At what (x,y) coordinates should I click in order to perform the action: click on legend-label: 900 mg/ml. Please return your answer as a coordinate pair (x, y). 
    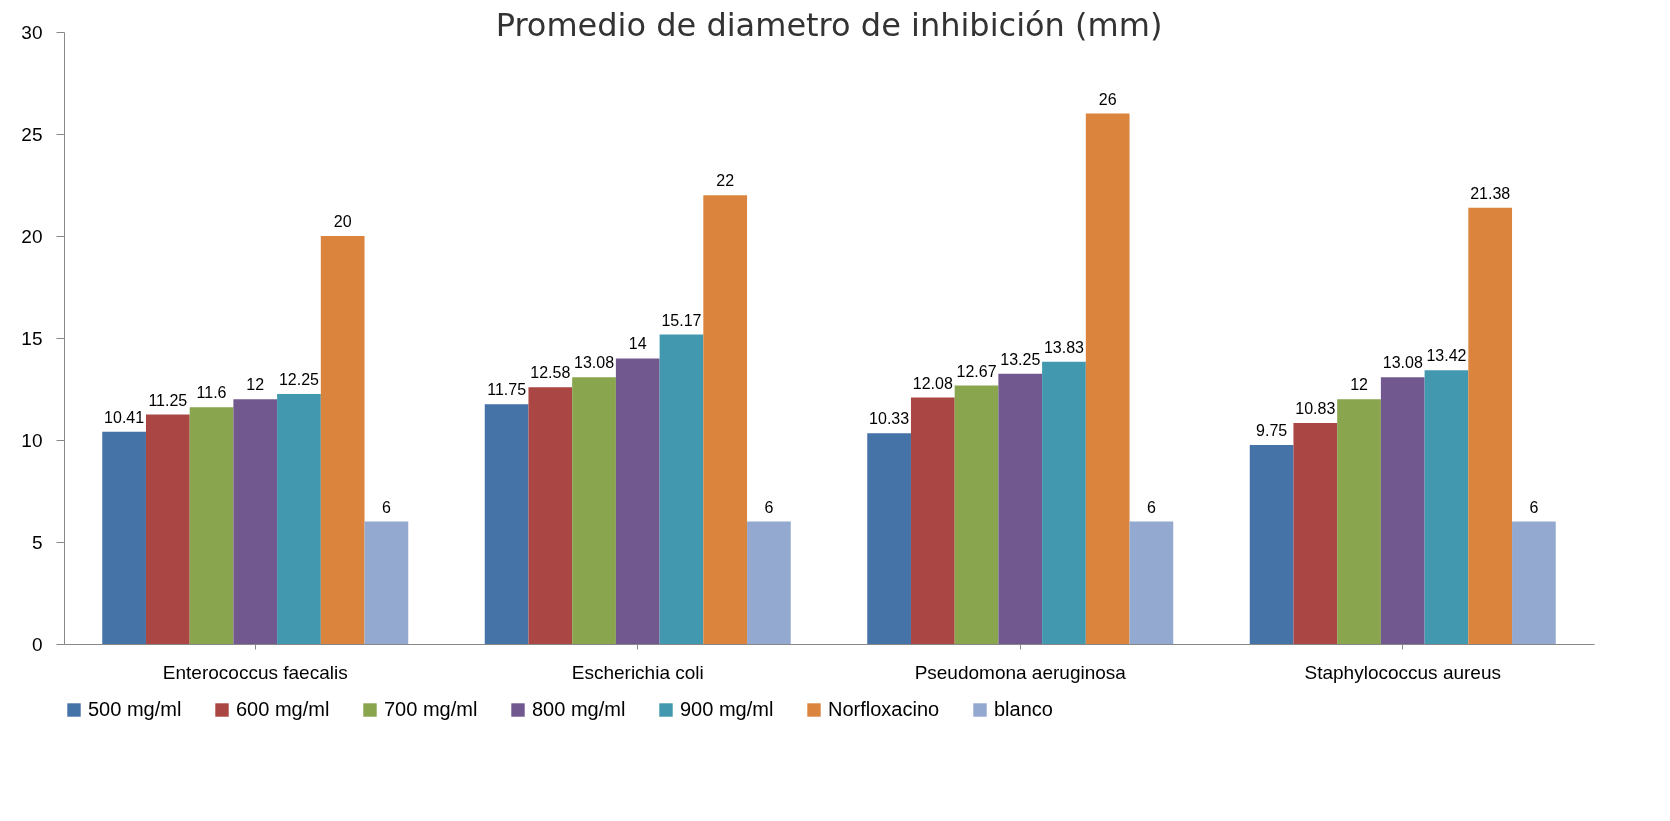
    Looking at the image, I should click on (727, 709).